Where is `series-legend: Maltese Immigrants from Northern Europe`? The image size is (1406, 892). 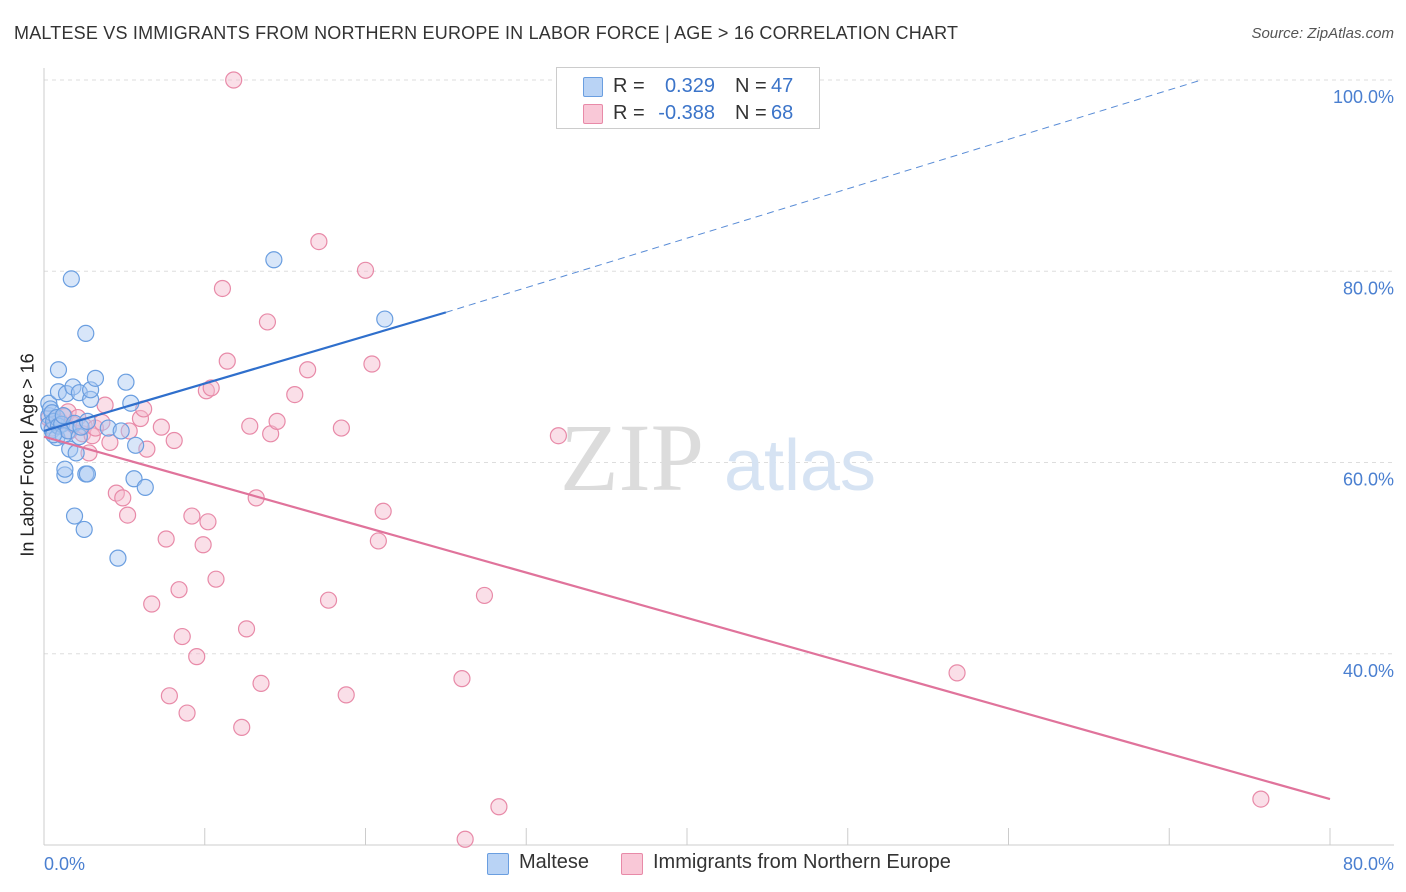 series-legend: Maltese Immigrants from Northern Europe is located at coordinates (703, 864).